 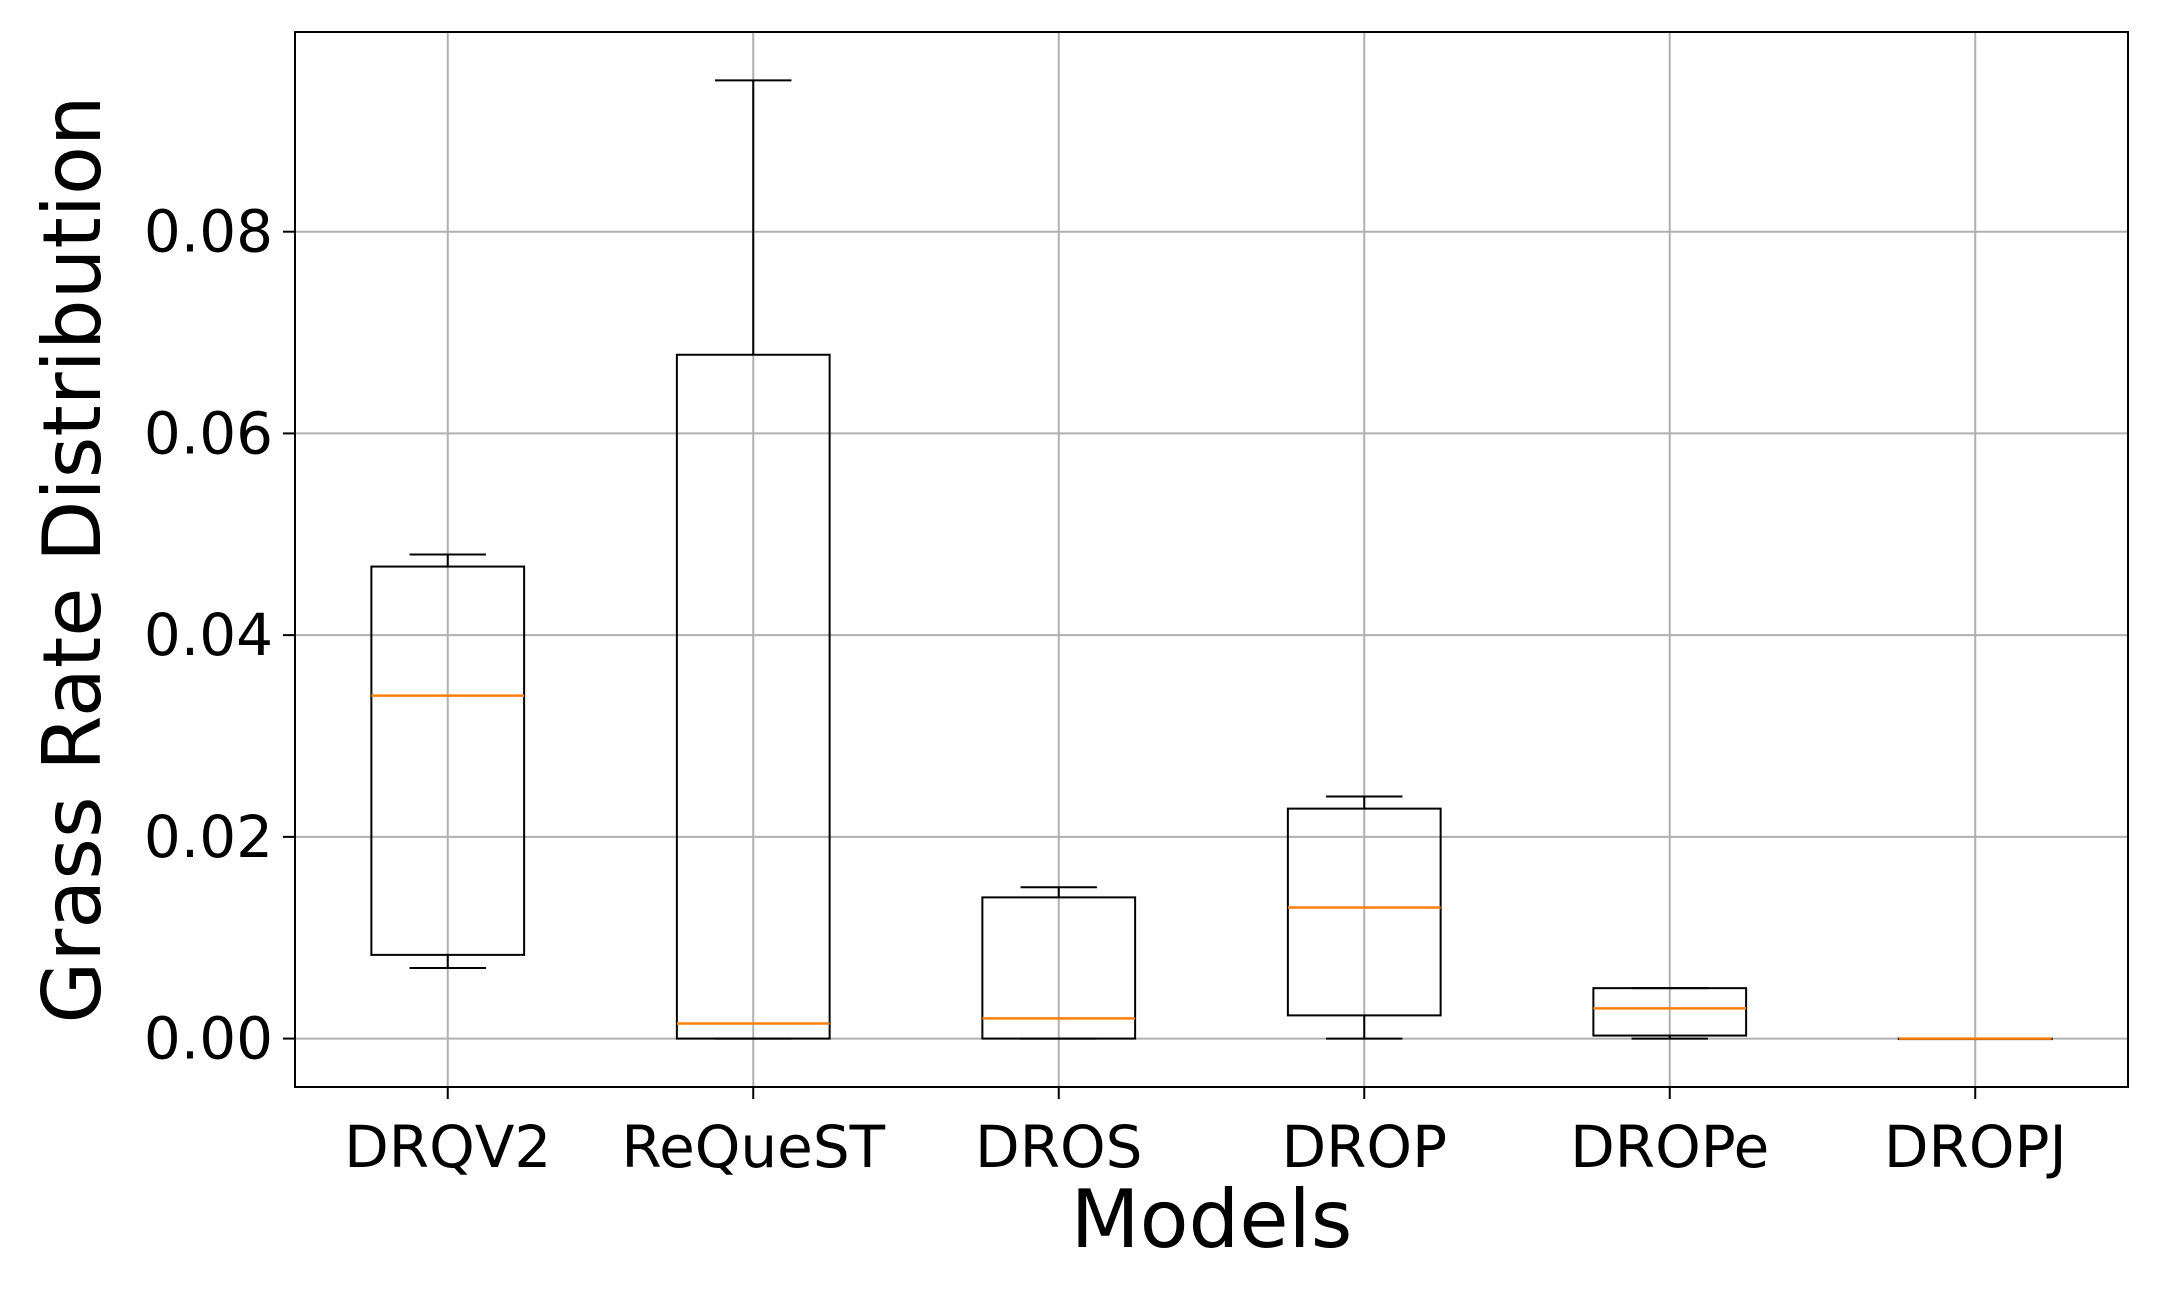 I want to click on x-tick-label: ReQueST, so click(x=753, y=1147).